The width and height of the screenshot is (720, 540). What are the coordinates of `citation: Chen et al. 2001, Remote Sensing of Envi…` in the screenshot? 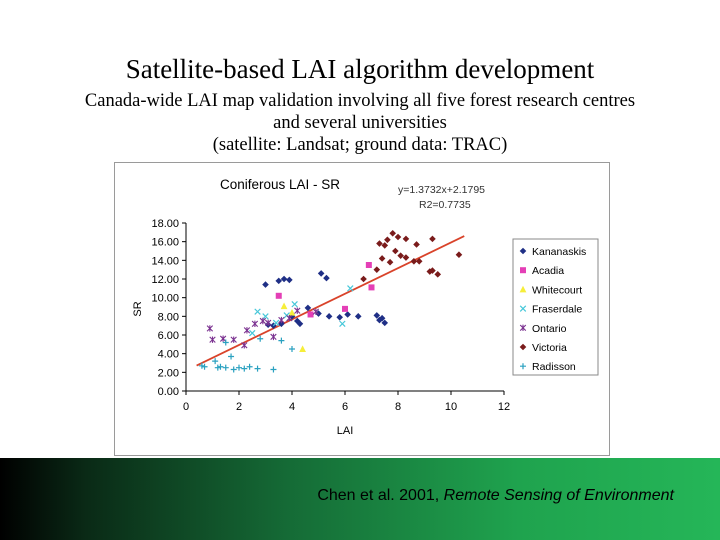 It's located at (495, 496).